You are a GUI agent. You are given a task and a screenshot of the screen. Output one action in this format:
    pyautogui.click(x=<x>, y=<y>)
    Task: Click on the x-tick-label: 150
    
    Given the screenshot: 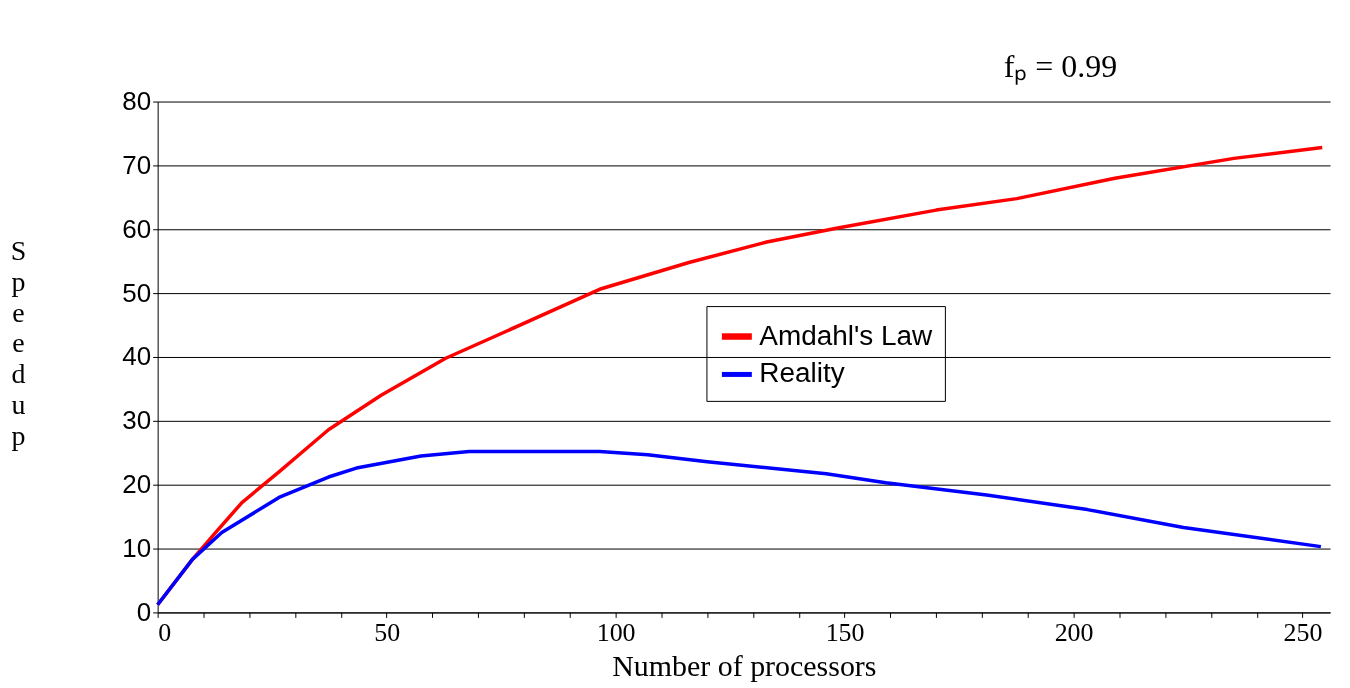 What is the action you would take?
    pyautogui.click(x=845, y=632)
    